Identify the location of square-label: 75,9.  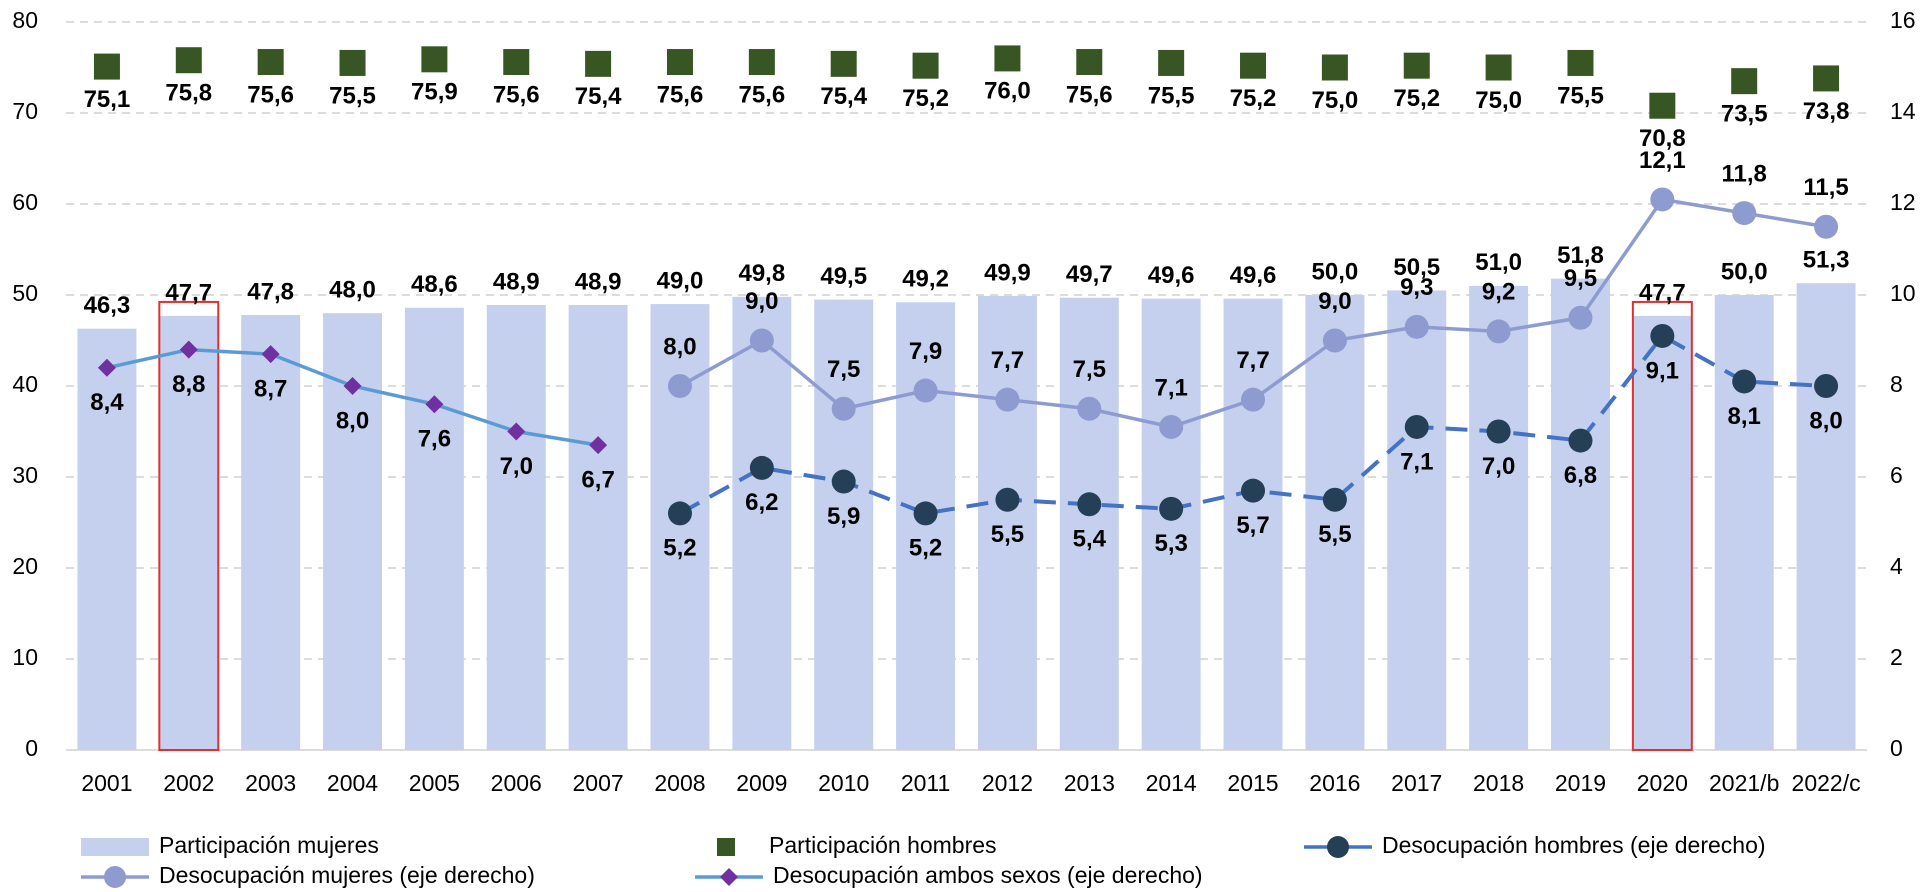
(434, 92).